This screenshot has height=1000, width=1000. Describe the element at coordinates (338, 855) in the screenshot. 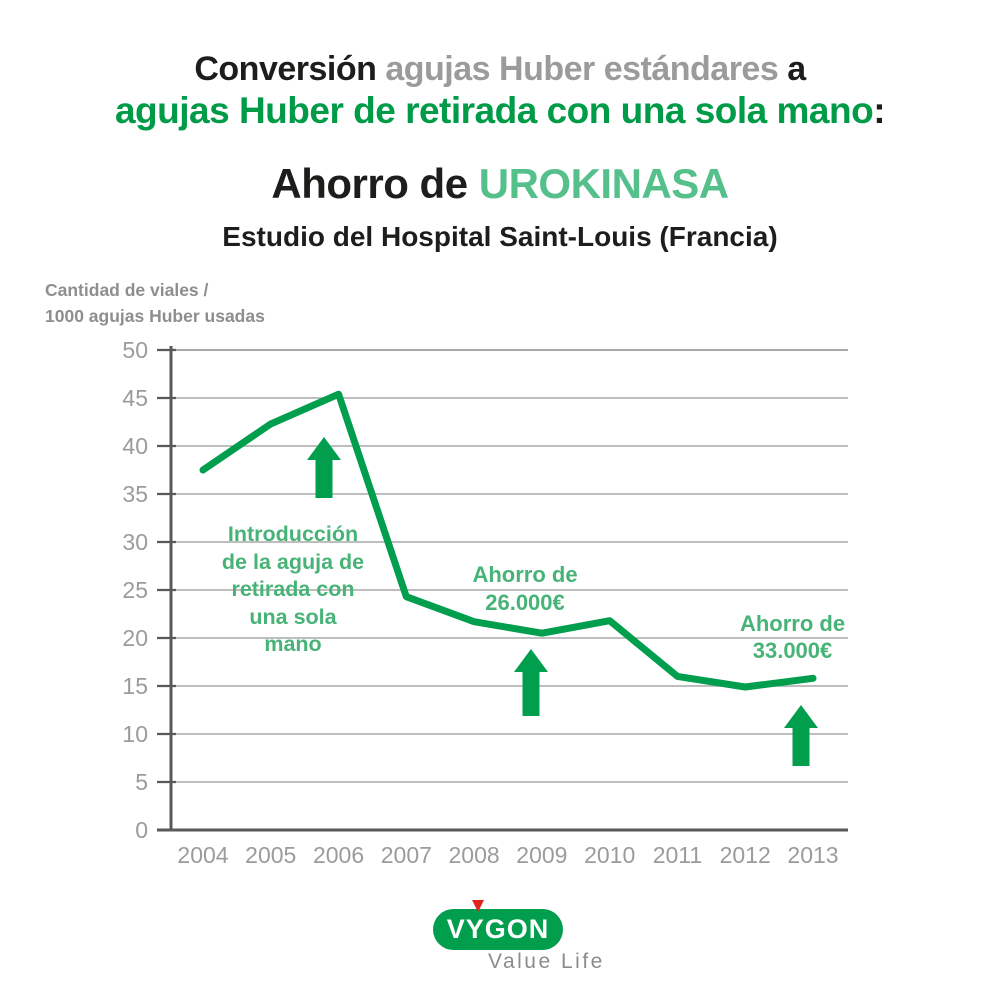

I see `x-tick-label-2006: 2006` at that location.